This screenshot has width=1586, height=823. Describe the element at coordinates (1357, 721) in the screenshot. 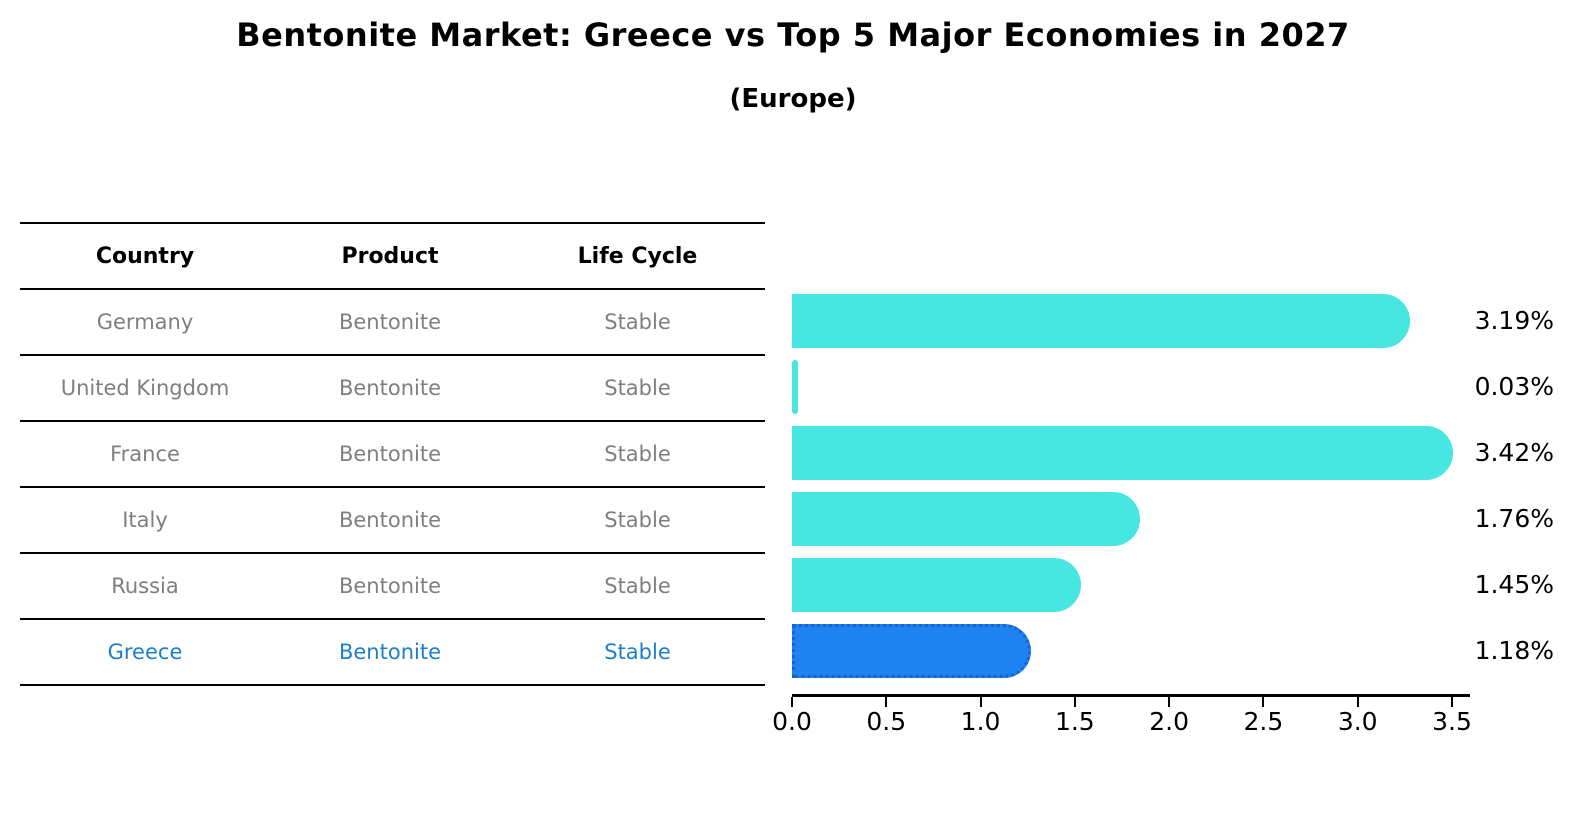

I see `x-tick-label: 3.0` at that location.